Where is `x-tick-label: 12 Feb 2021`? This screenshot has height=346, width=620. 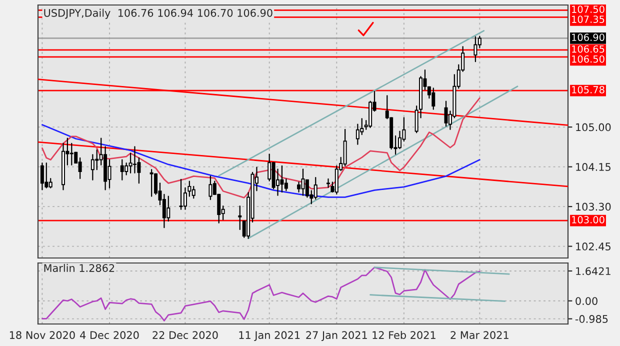
x-tick-label: 12 Feb 2021 is located at coordinates (404, 335).